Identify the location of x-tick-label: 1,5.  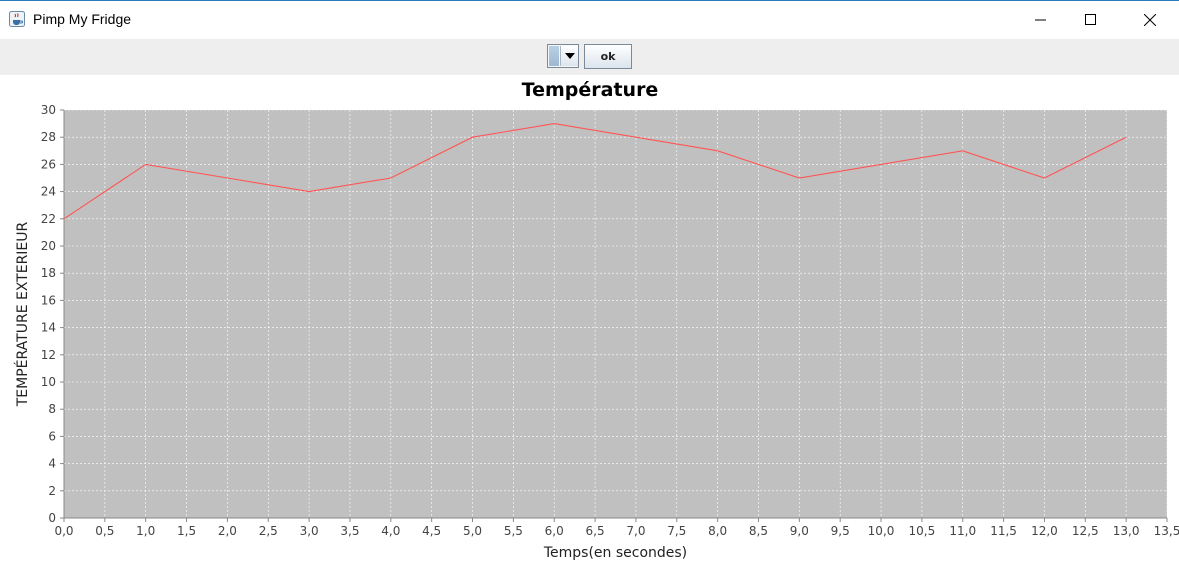
(186, 531).